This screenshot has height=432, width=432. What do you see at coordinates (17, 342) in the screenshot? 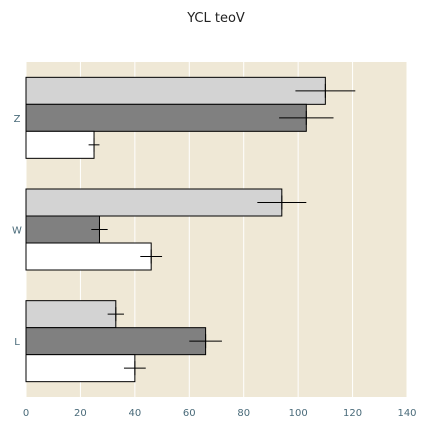
I see `category-label-l: L` at bounding box center [17, 342].